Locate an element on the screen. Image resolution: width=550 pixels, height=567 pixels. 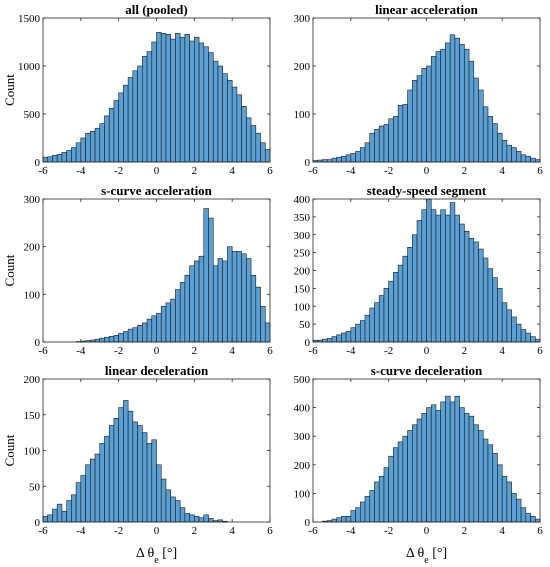
panel-title: s-curve deceleration is located at coordinates (427, 370).